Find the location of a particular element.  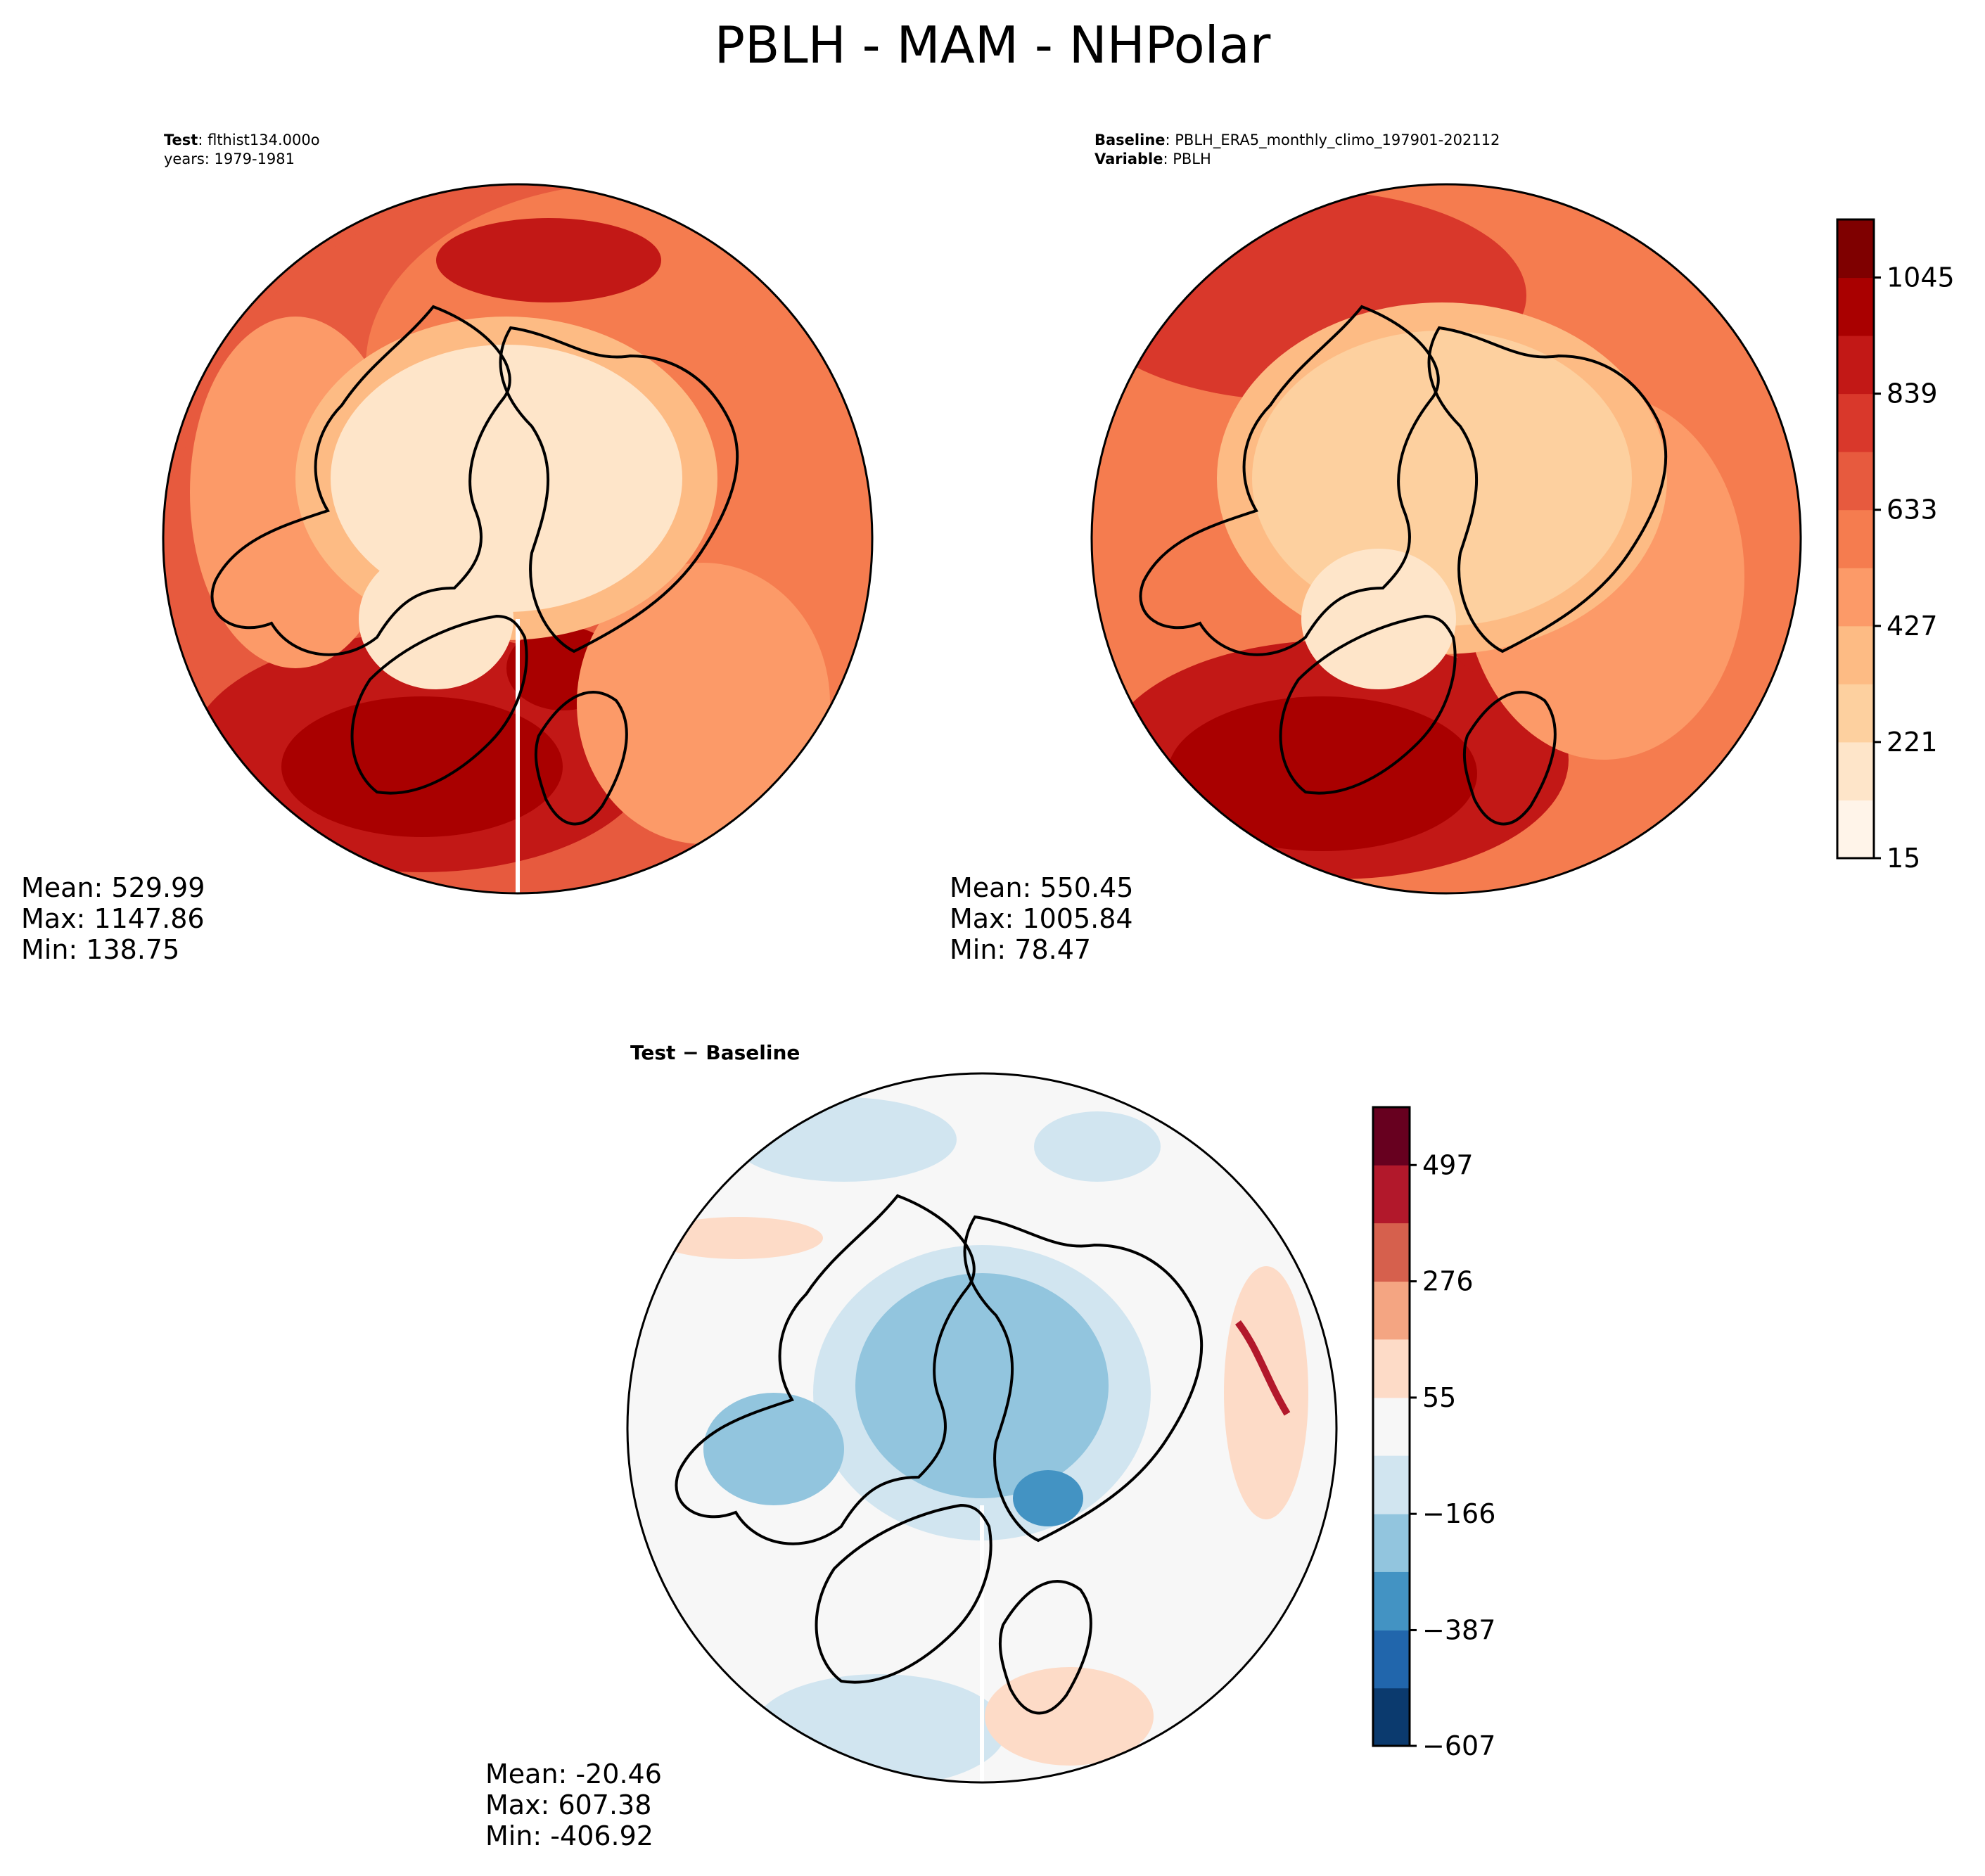

diff-colorbar-tick-label: −166 is located at coordinates (1458, 1513).